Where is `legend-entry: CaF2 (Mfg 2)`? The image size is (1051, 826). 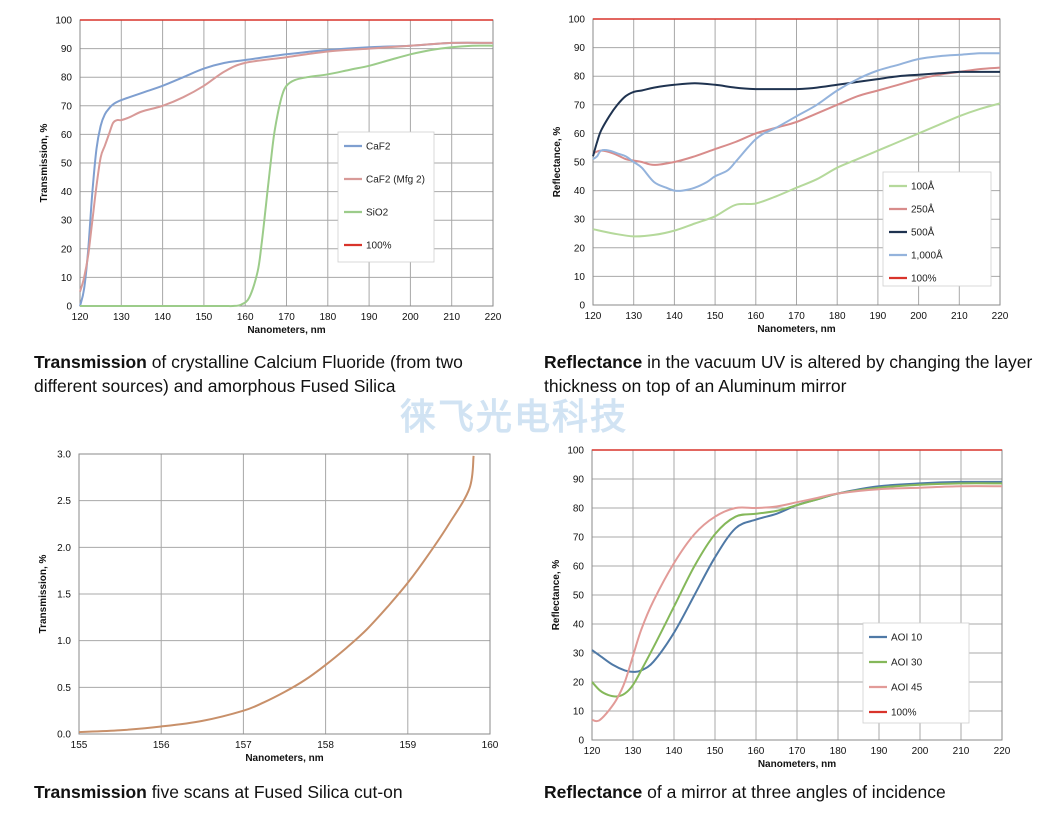 legend-entry: CaF2 (Mfg 2) is located at coordinates (395, 180).